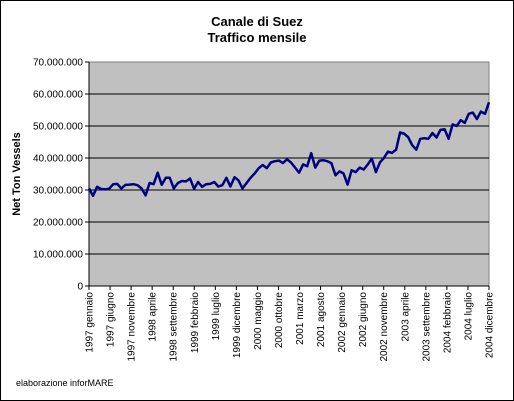 The height and width of the screenshot is (401, 514). I want to click on x-tick-label: 1998 aprile, so click(153, 317).